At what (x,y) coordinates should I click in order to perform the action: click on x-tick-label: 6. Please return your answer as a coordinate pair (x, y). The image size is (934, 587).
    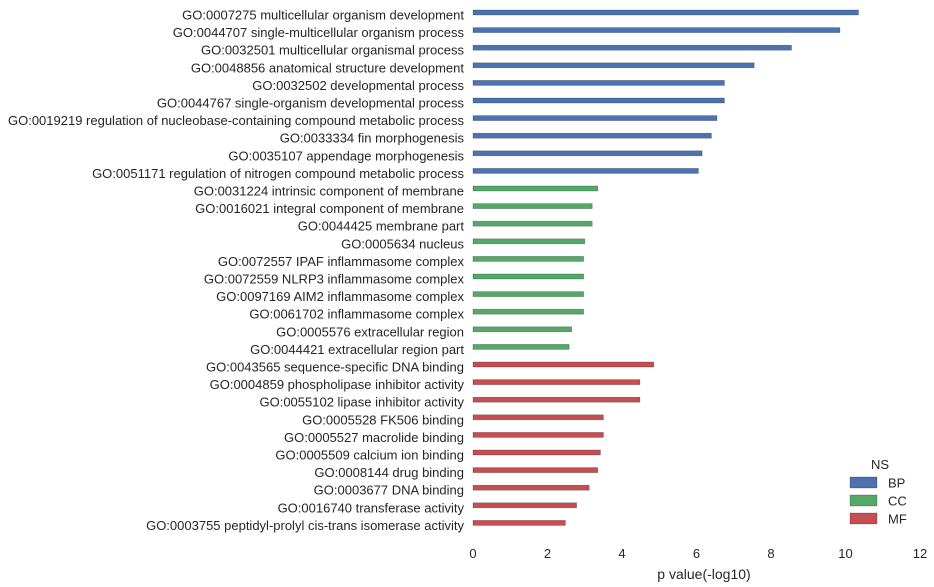
    Looking at the image, I should click on (696, 553).